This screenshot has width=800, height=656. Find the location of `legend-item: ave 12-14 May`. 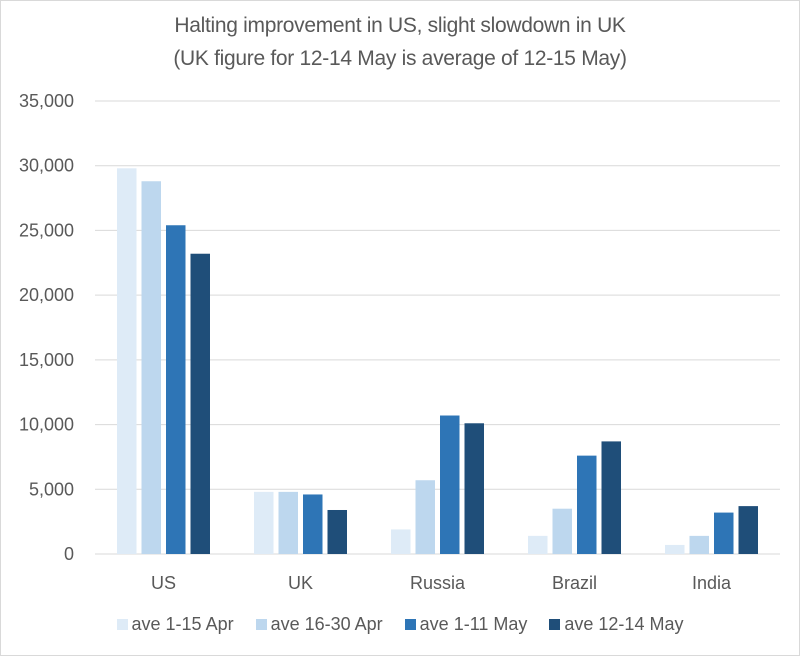

legend-item: ave 12-14 May is located at coordinates (616, 624).